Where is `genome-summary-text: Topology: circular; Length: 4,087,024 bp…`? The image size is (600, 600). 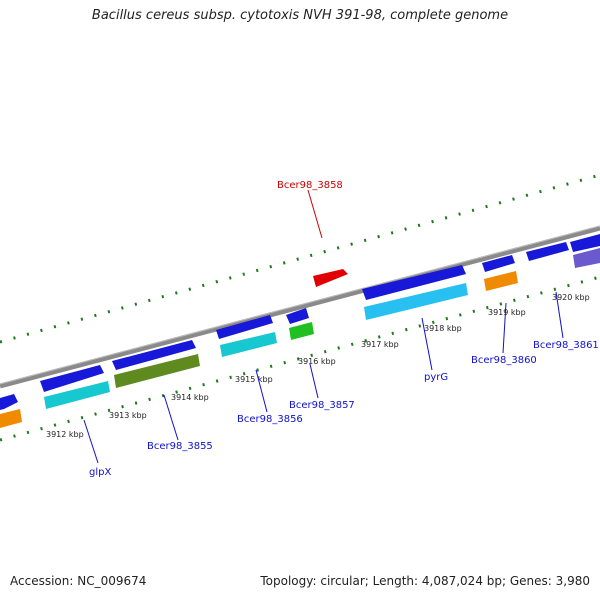
genome-summary-text: Topology: circular; Length: 4,087,024 bp… is located at coordinates (425, 581).